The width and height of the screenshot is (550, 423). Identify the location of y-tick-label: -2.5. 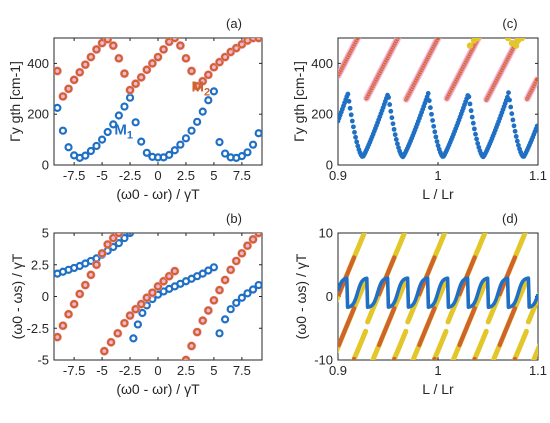
(38, 328).